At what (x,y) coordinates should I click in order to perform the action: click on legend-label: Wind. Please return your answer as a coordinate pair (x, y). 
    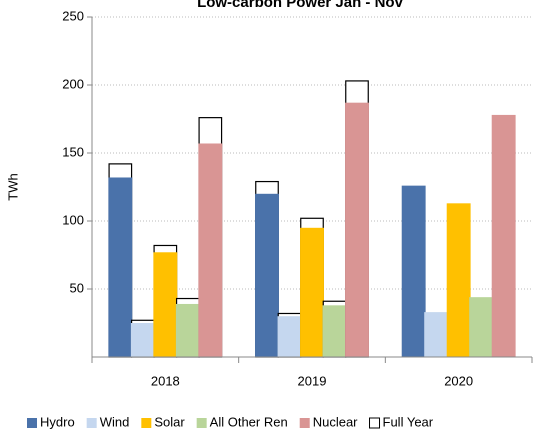
    Looking at the image, I should click on (115, 421).